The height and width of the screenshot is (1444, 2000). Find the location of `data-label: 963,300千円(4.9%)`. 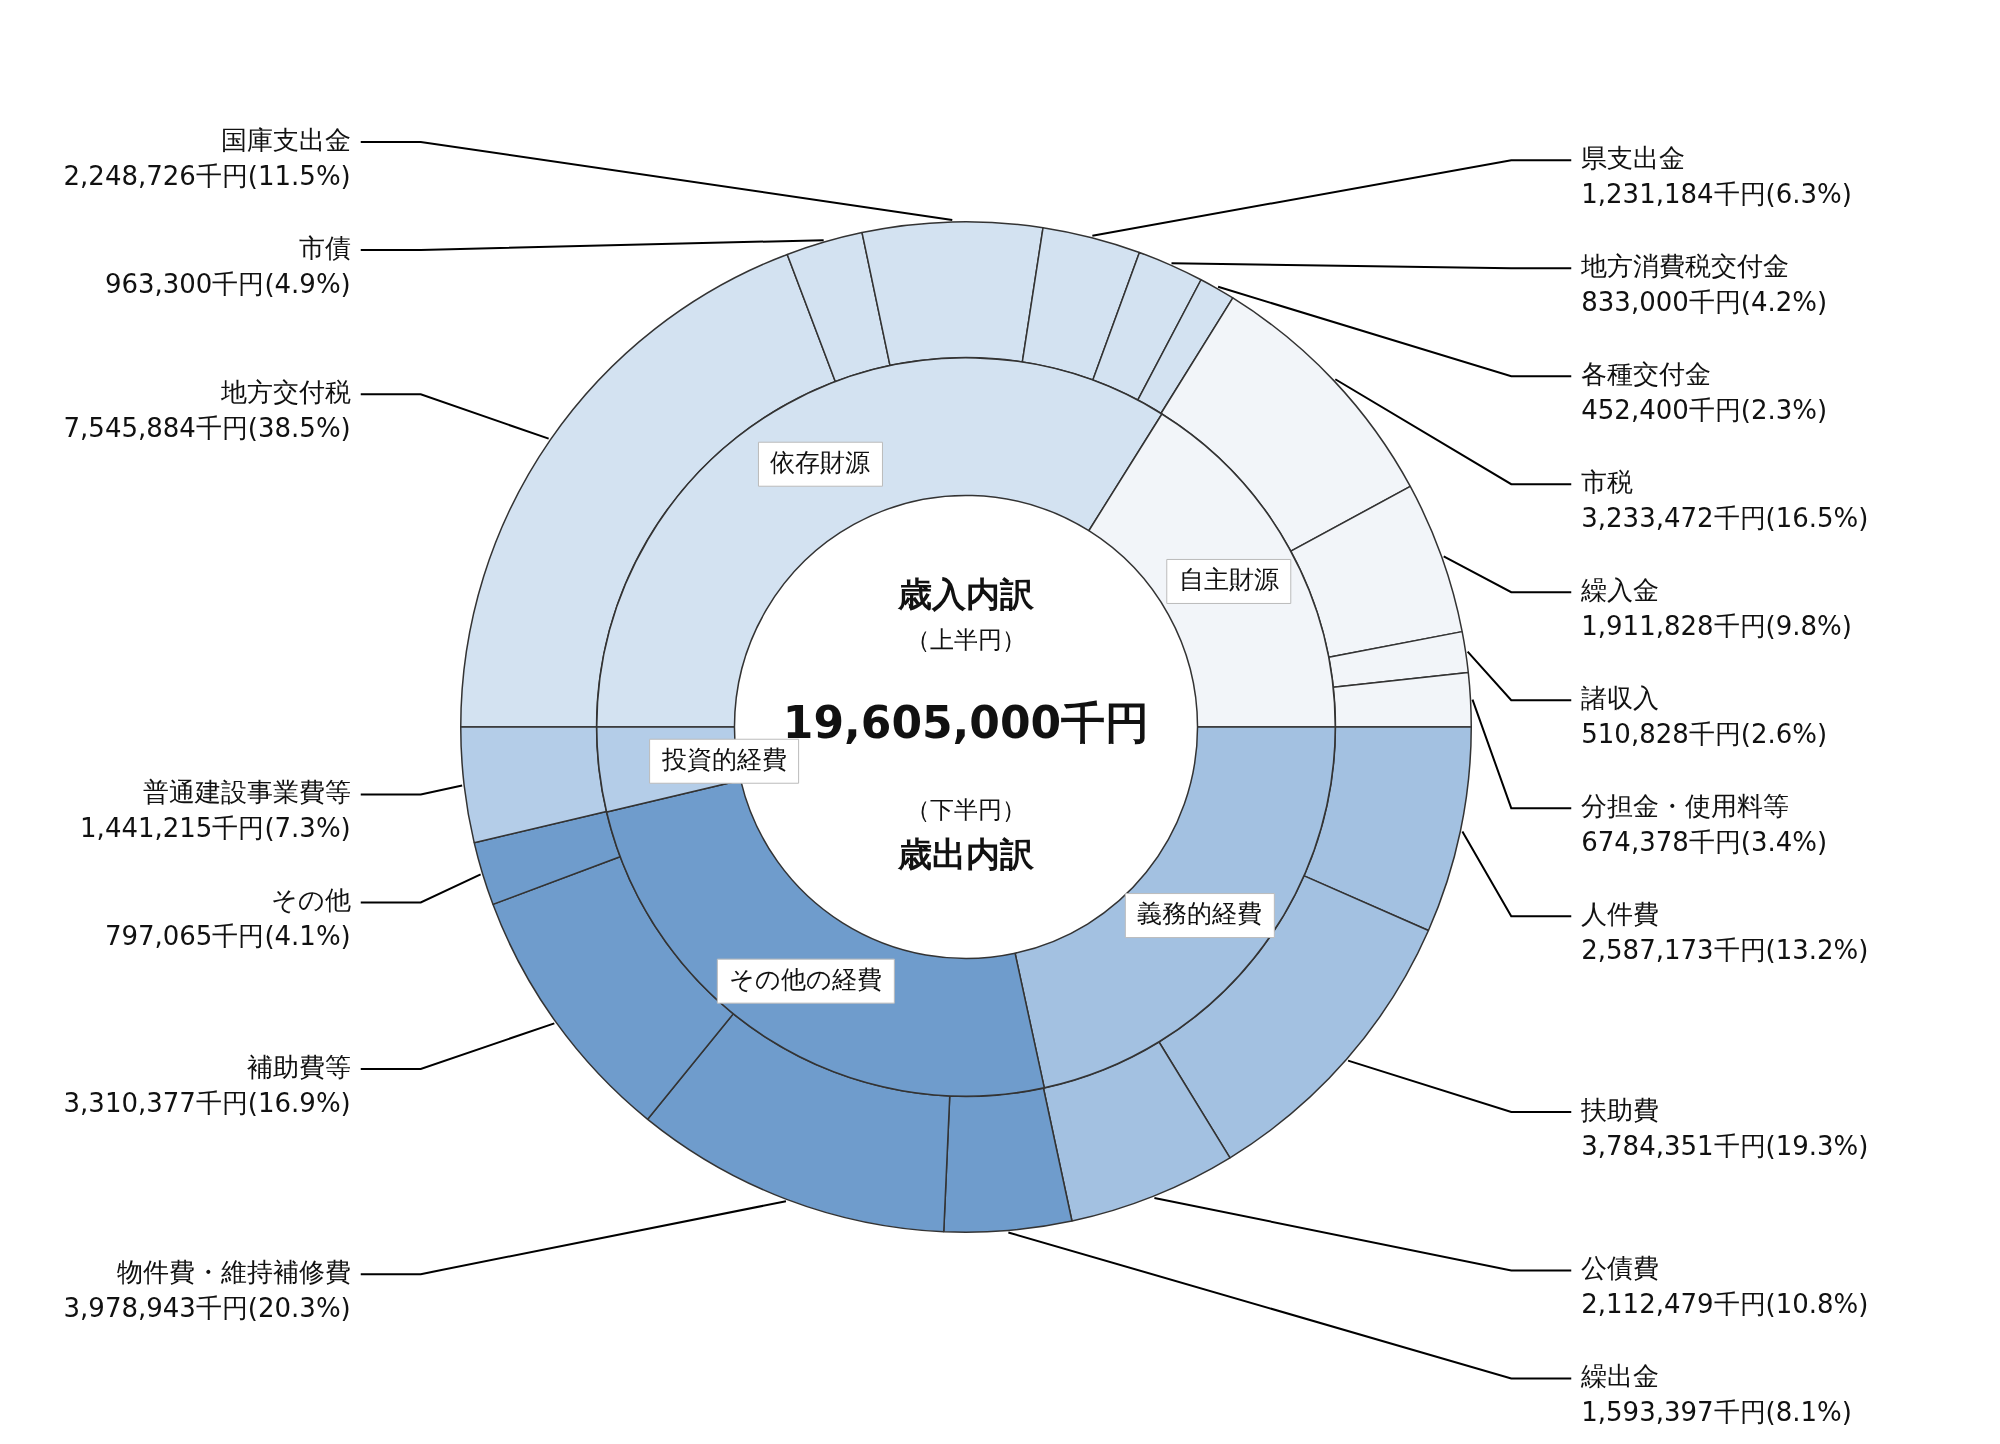

data-label: 963,300千円(4.9%) is located at coordinates (227, 283).